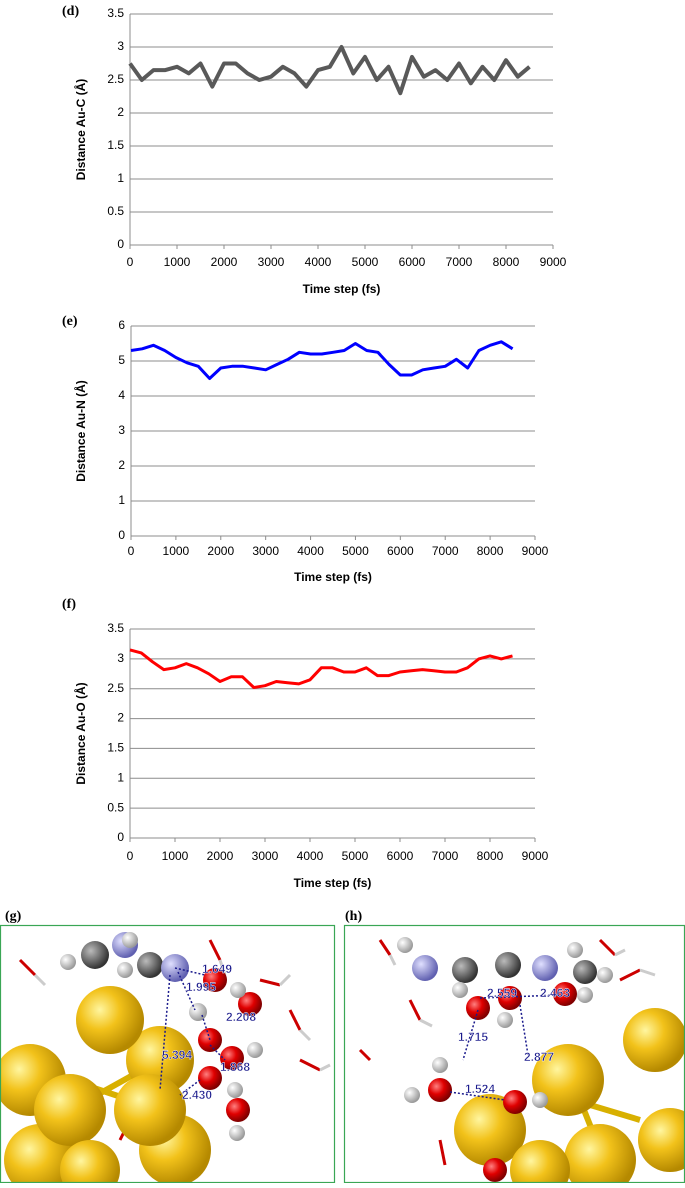  What do you see at coordinates (80, 431) in the screenshot?
I see `y-axis-title: Distance Au-N (Å)` at bounding box center [80, 431].